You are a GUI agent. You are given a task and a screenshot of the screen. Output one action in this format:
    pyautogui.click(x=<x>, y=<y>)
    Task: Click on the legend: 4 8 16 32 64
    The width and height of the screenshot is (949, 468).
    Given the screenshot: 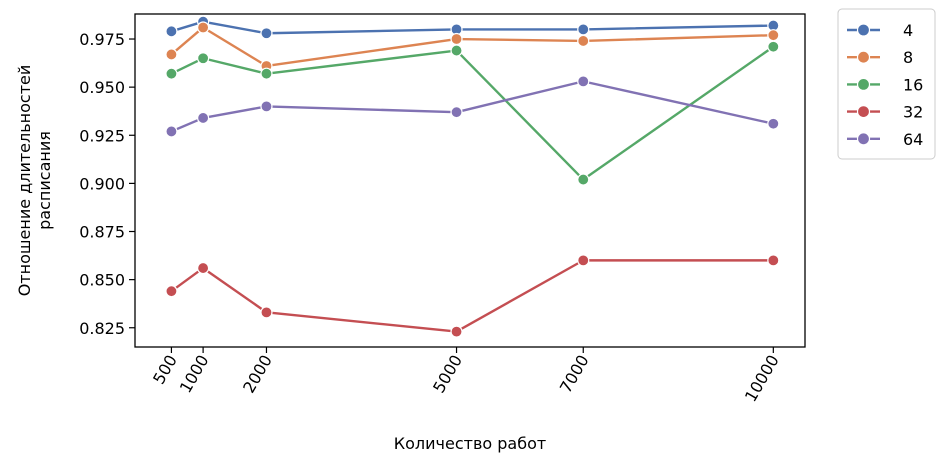 What is the action you would take?
    pyautogui.click(x=886, y=84)
    